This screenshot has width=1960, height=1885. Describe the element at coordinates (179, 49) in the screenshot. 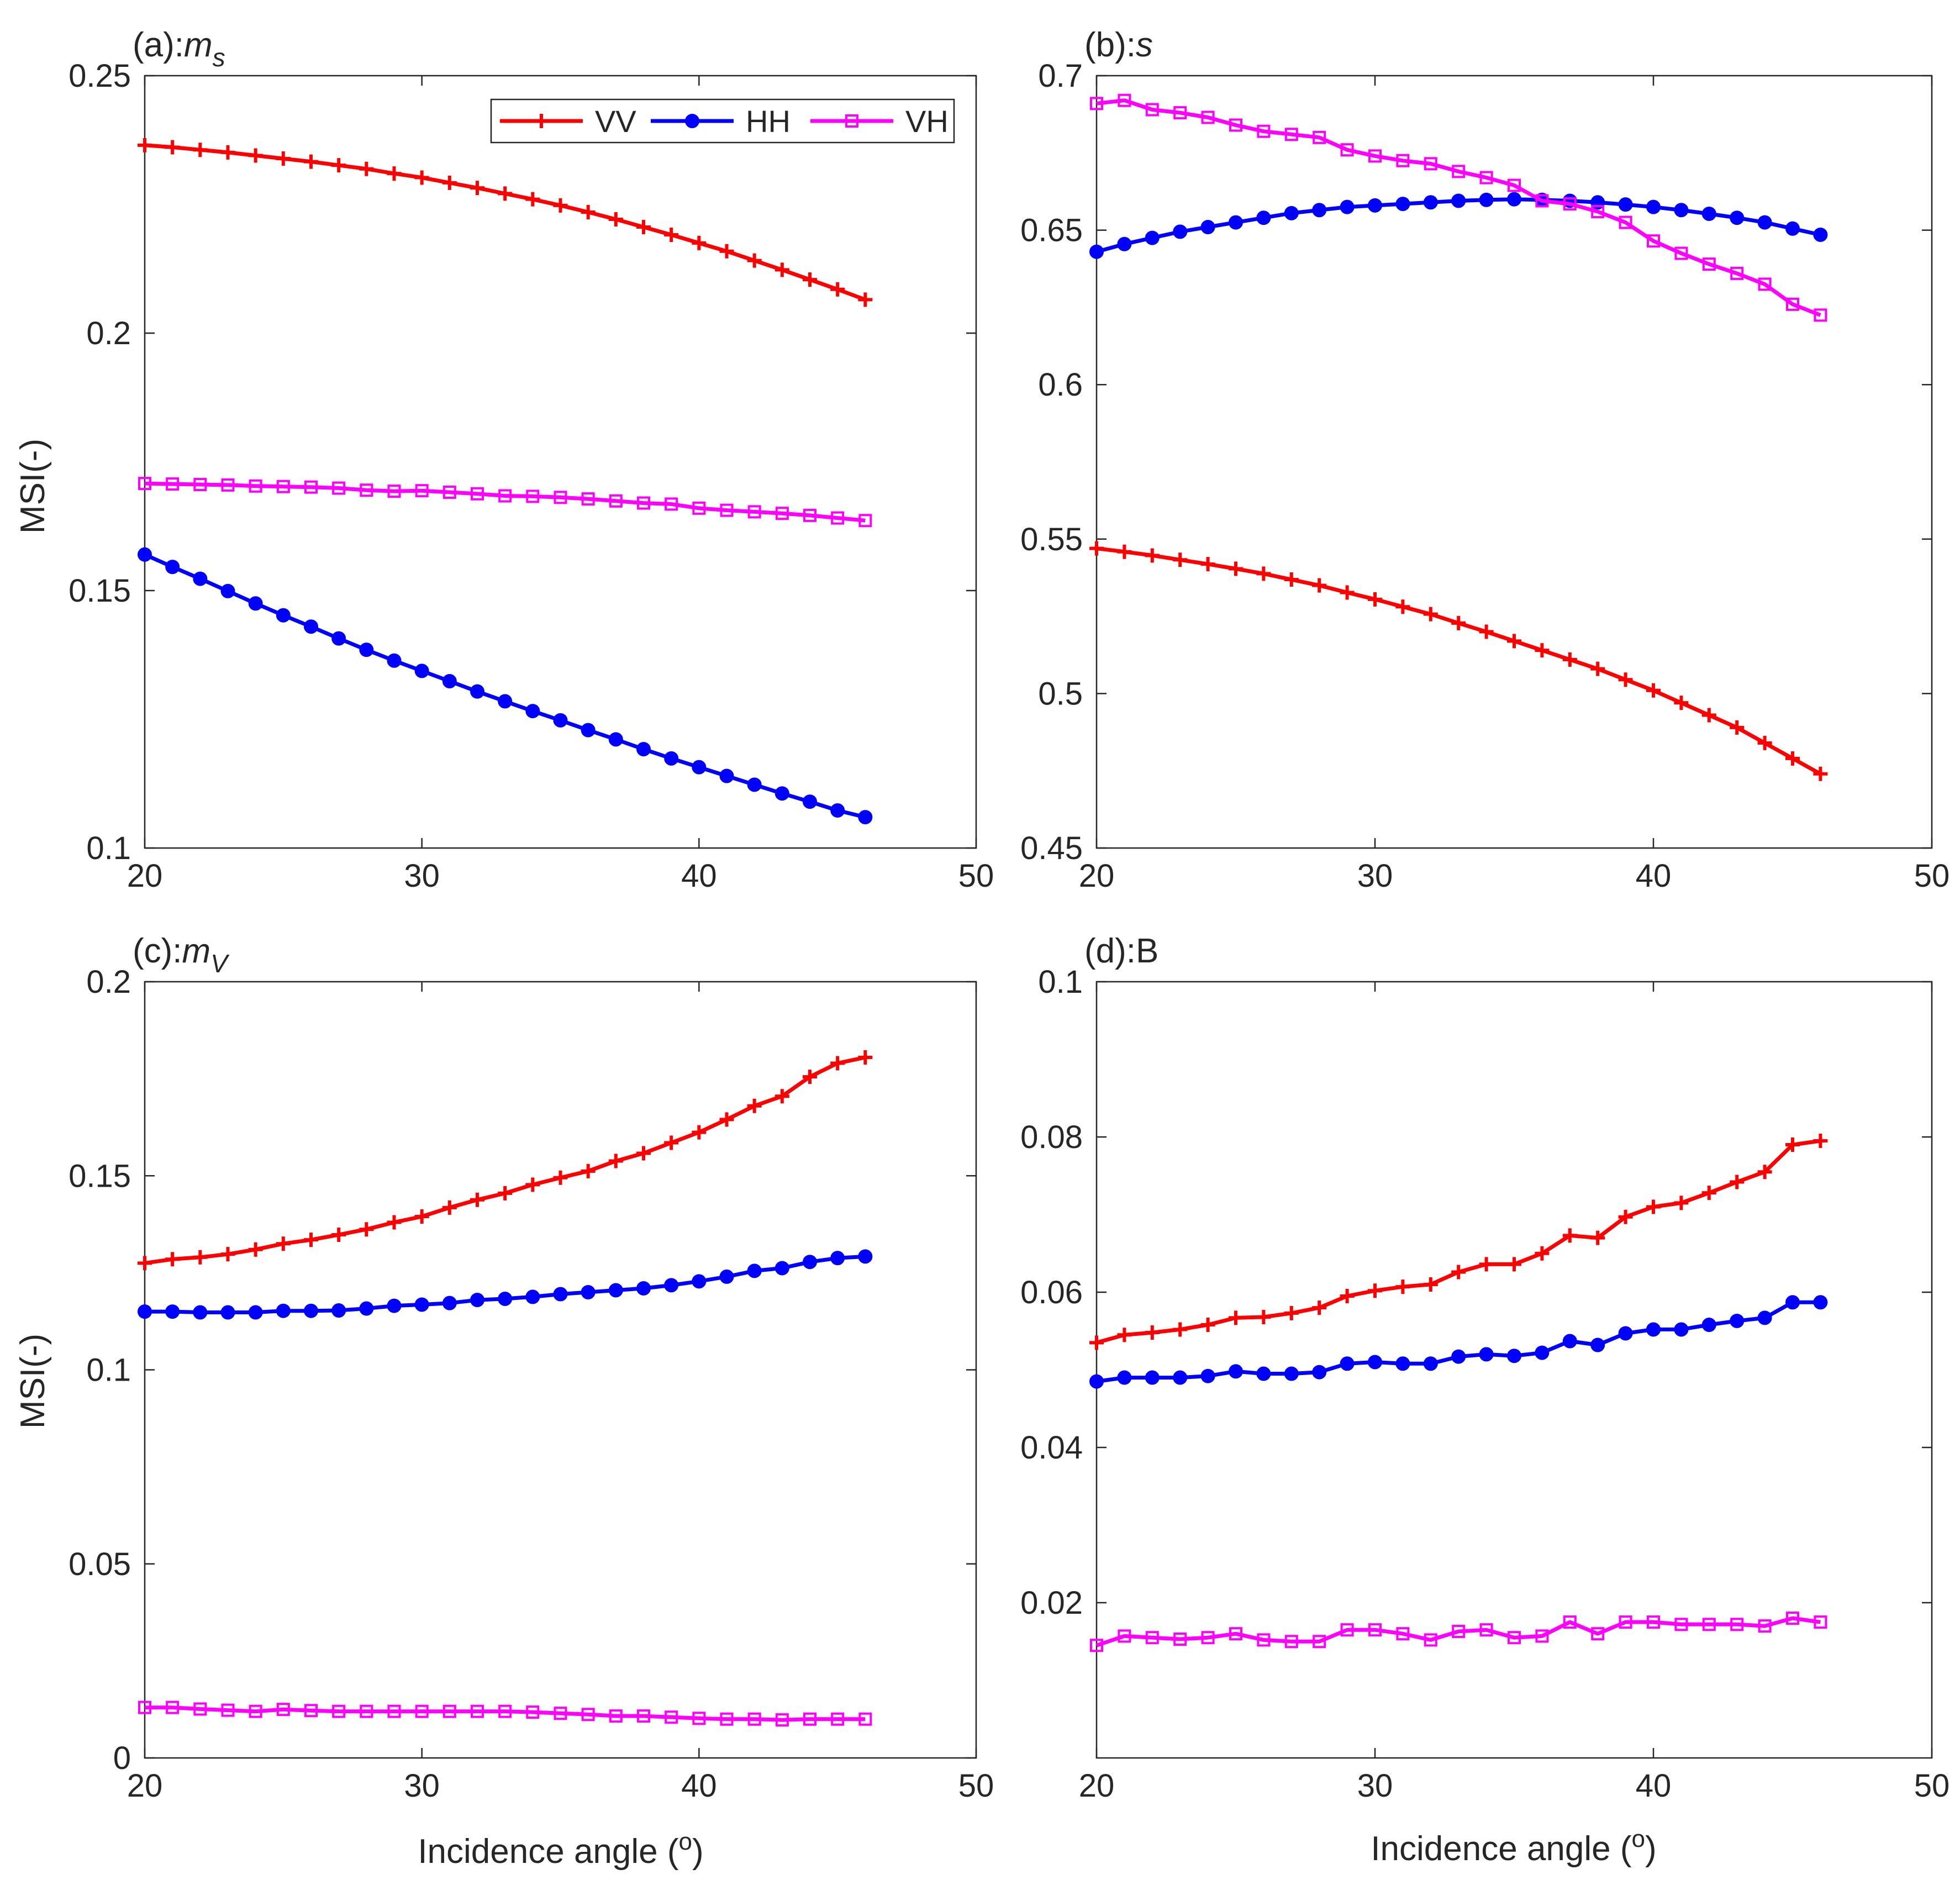

I see `panel-title: (a):ms` at that location.